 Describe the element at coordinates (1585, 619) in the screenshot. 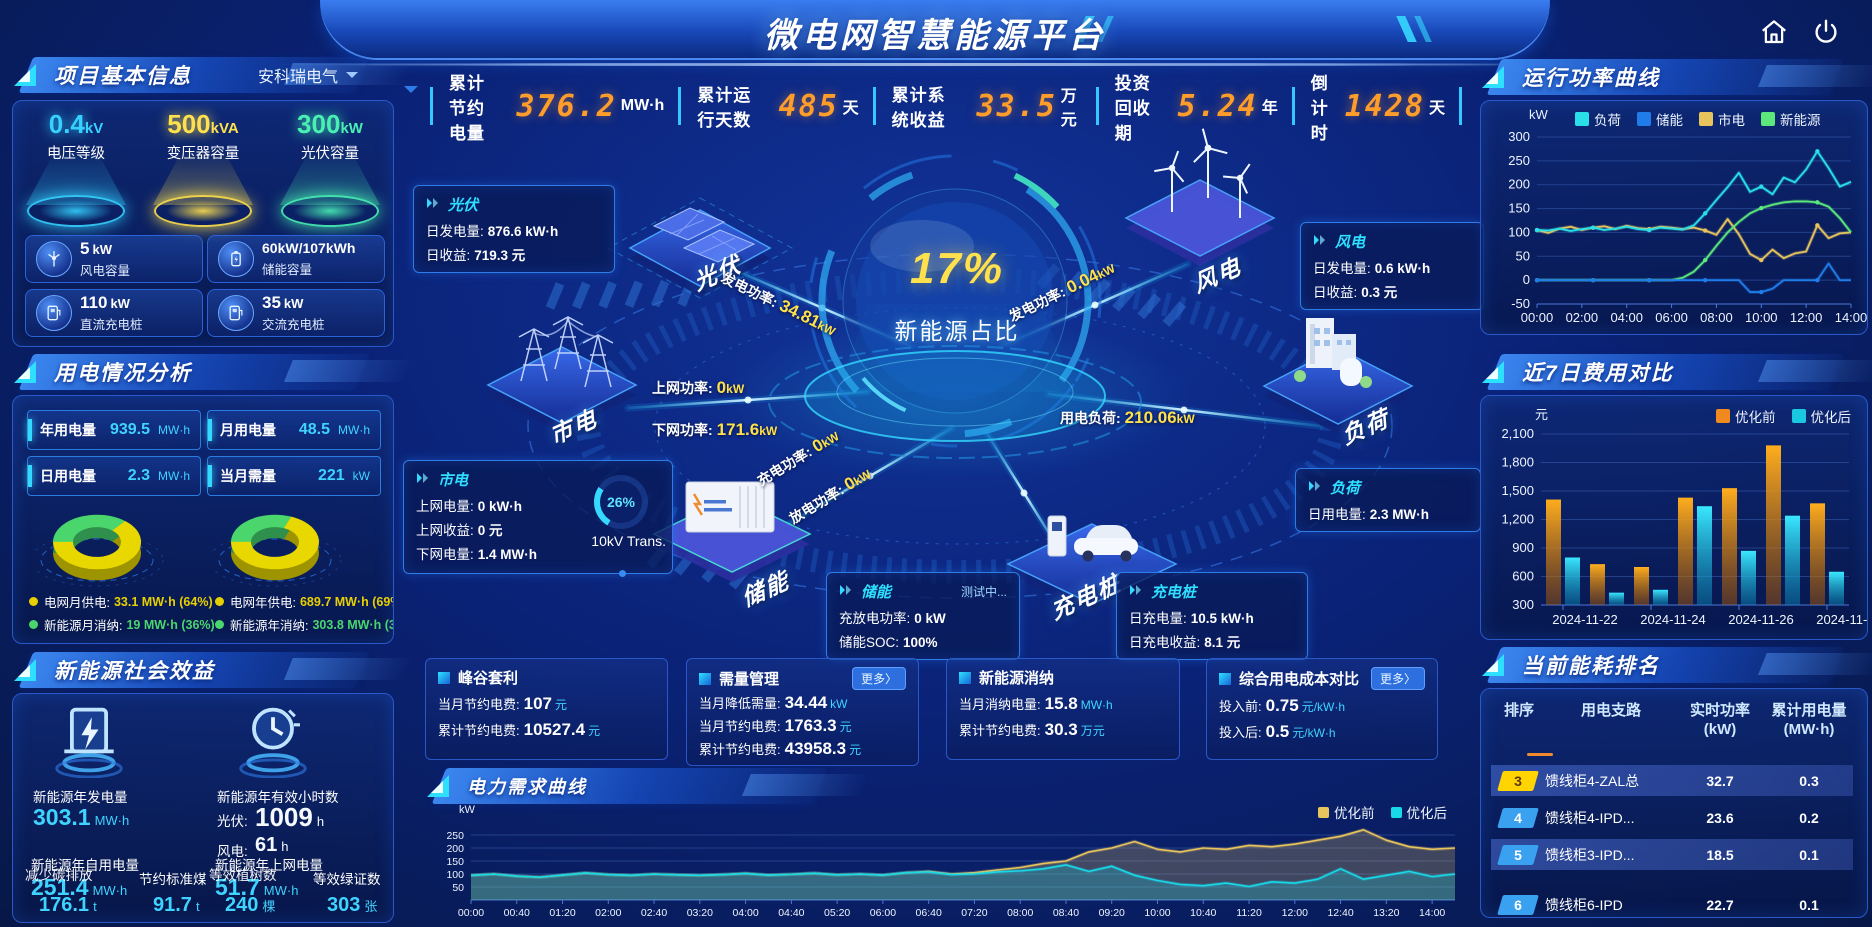

I see `svg-text: 2024-11-22` at that location.